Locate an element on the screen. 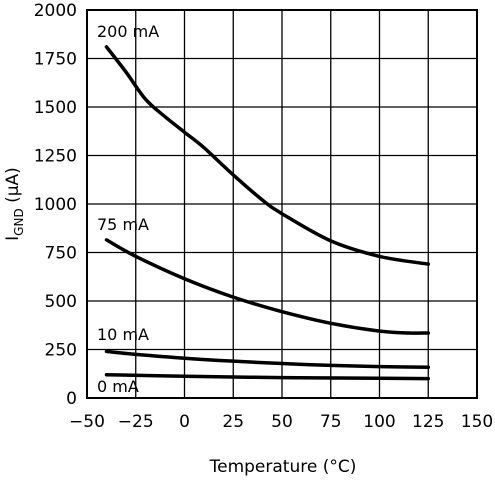 The height and width of the screenshot is (480, 495). x-tick-label-25: 25 is located at coordinates (233, 422).